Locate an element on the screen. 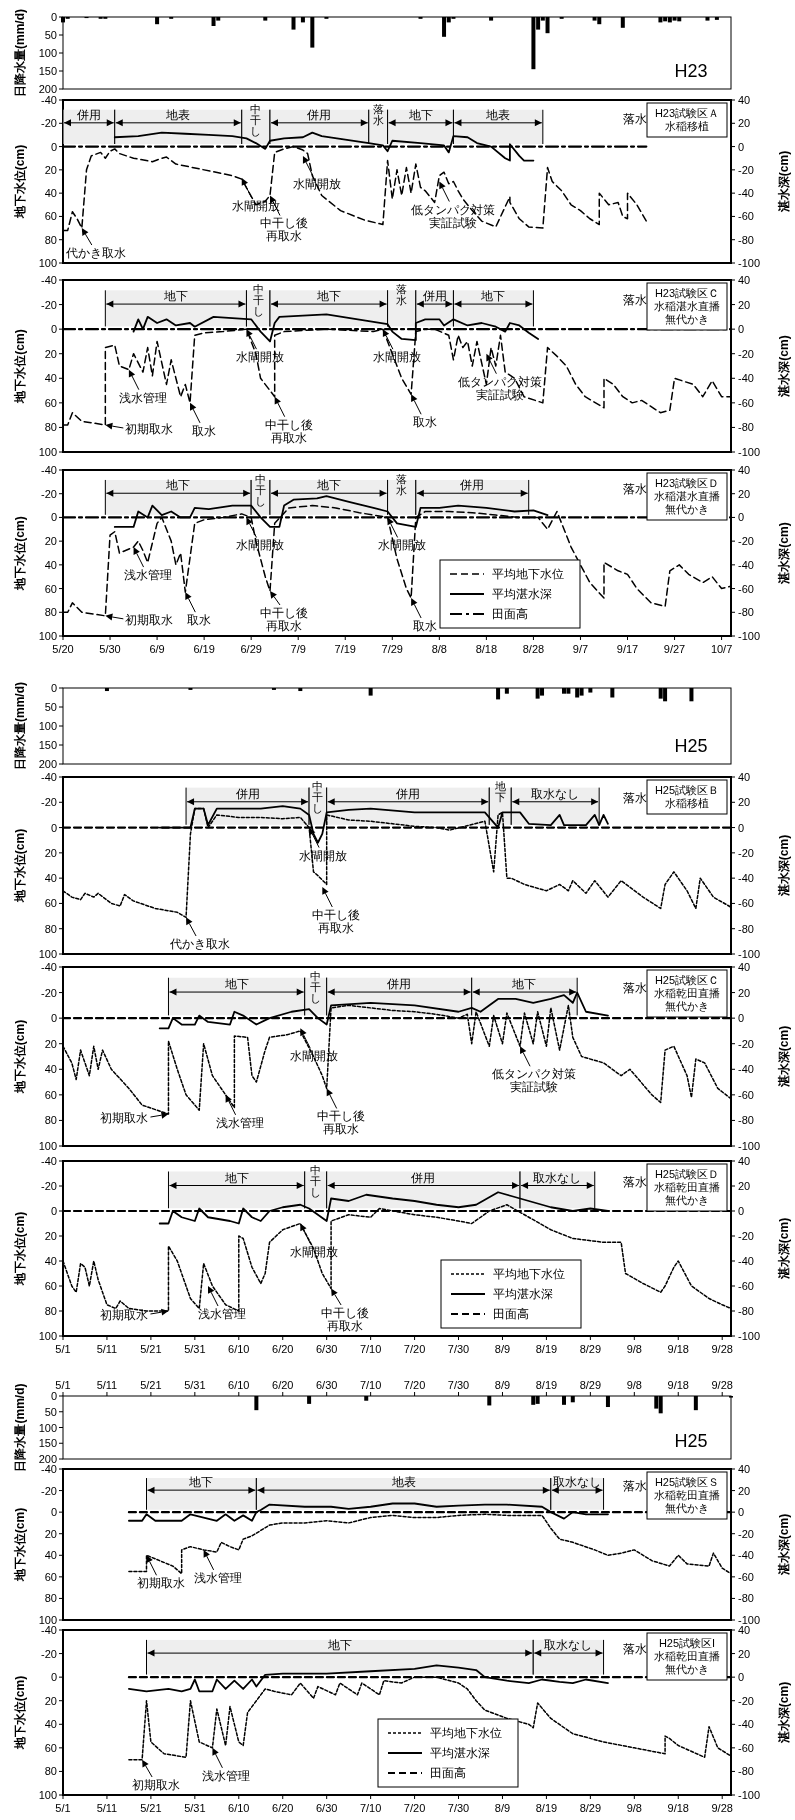 This screenshot has height=1820, width=795. text: H23試験区Ｃ is located at coordinates (687, 293).